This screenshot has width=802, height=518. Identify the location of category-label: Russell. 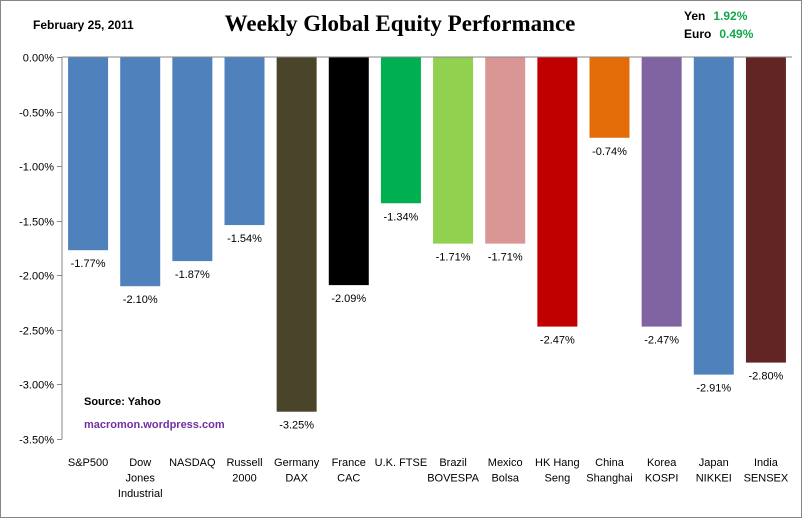
(244, 463).